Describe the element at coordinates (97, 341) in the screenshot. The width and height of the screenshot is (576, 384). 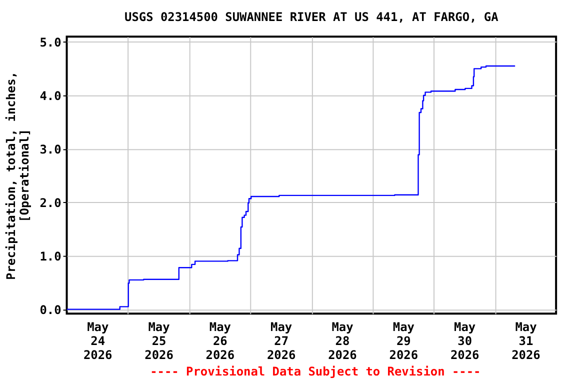
I see `x-tick-label: May 24 2026` at that location.